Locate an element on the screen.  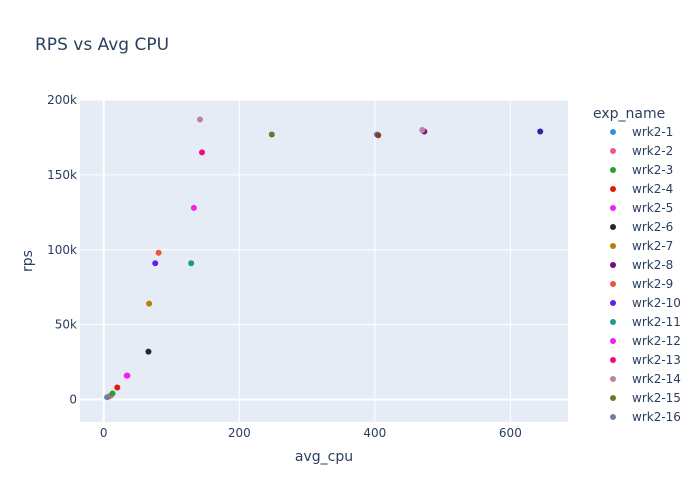
y-axis-label: rps is located at coordinates (28, 261).